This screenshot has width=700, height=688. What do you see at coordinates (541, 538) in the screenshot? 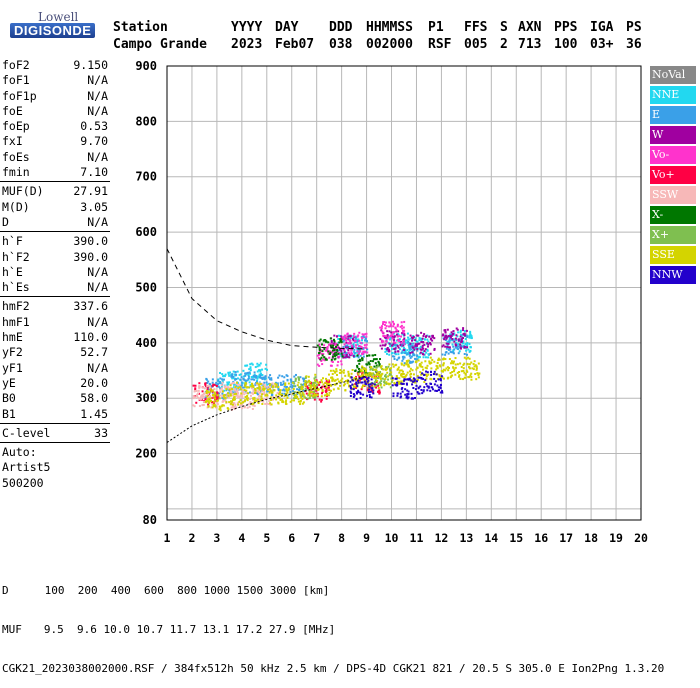
I see `x-tick-label: 16` at bounding box center [541, 538].